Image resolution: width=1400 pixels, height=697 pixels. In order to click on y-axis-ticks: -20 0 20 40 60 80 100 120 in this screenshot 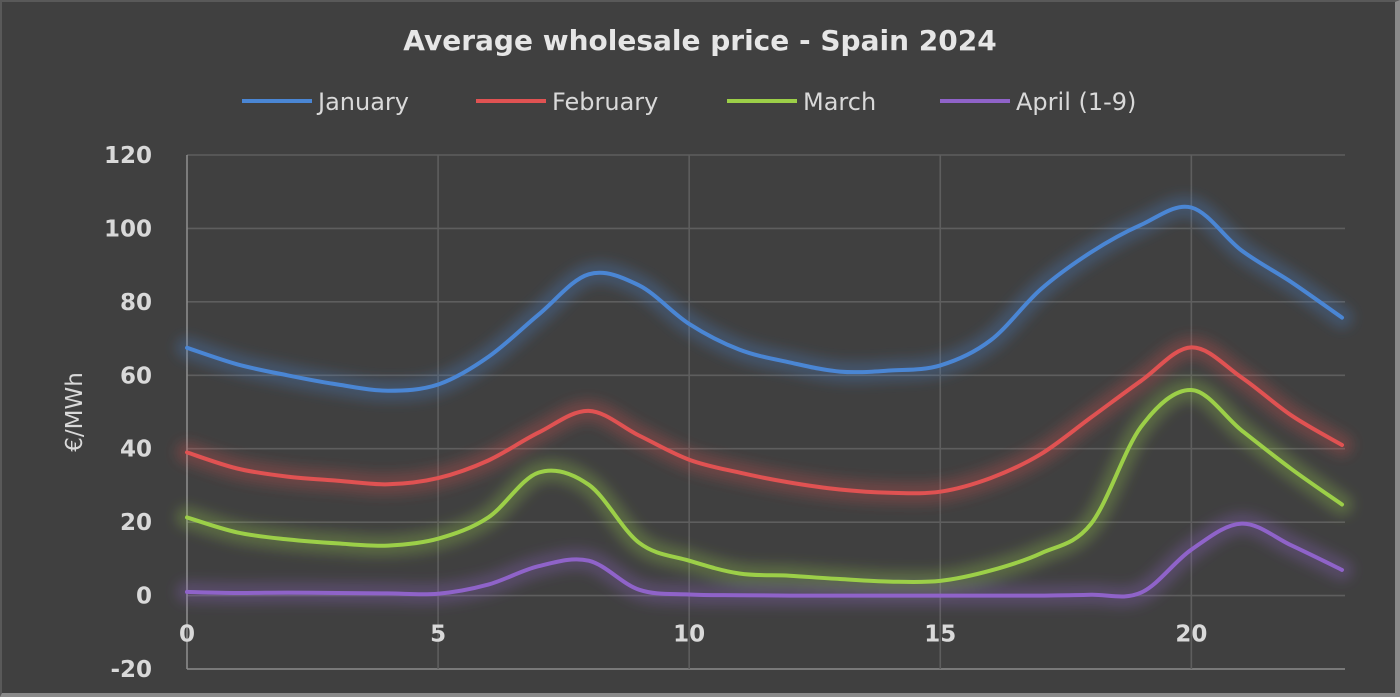, I will do `click(128, 413)`.